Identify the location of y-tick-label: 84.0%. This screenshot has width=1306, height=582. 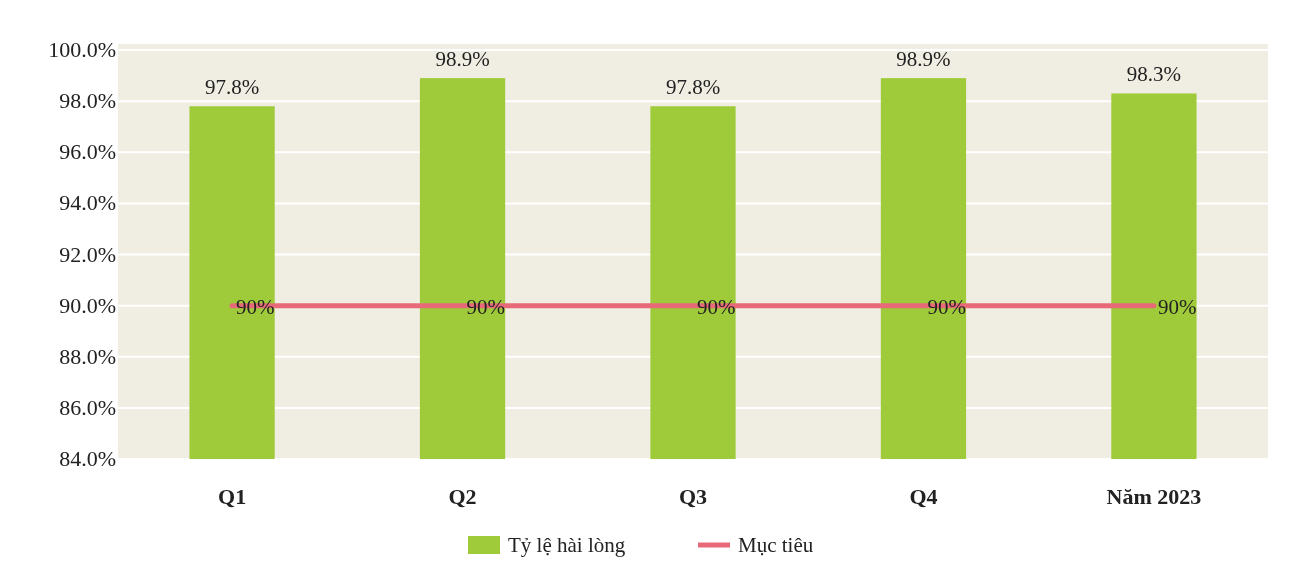
(87, 458).